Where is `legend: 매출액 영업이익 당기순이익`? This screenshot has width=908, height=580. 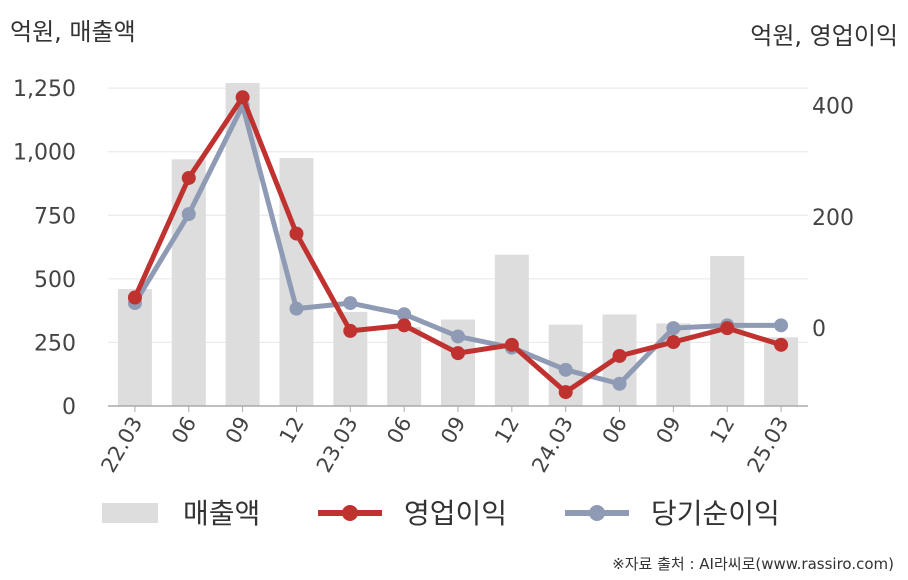 legend: 매출액 영업이익 당기순이익 is located at coordinates (441, 513).